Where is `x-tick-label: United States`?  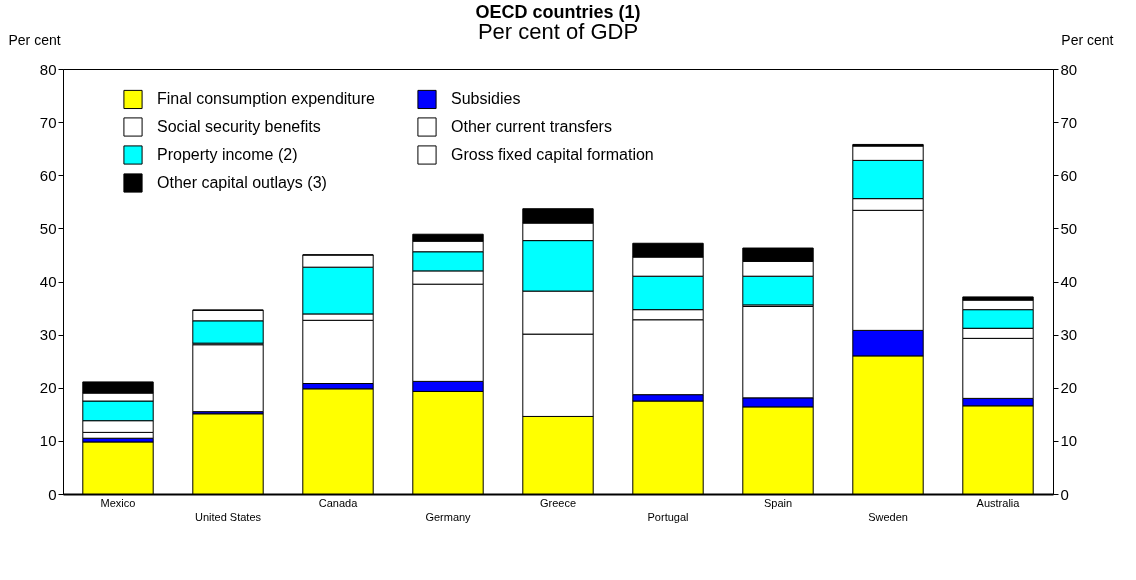
x-tick-label: United States is located at coordinates (228, 516).